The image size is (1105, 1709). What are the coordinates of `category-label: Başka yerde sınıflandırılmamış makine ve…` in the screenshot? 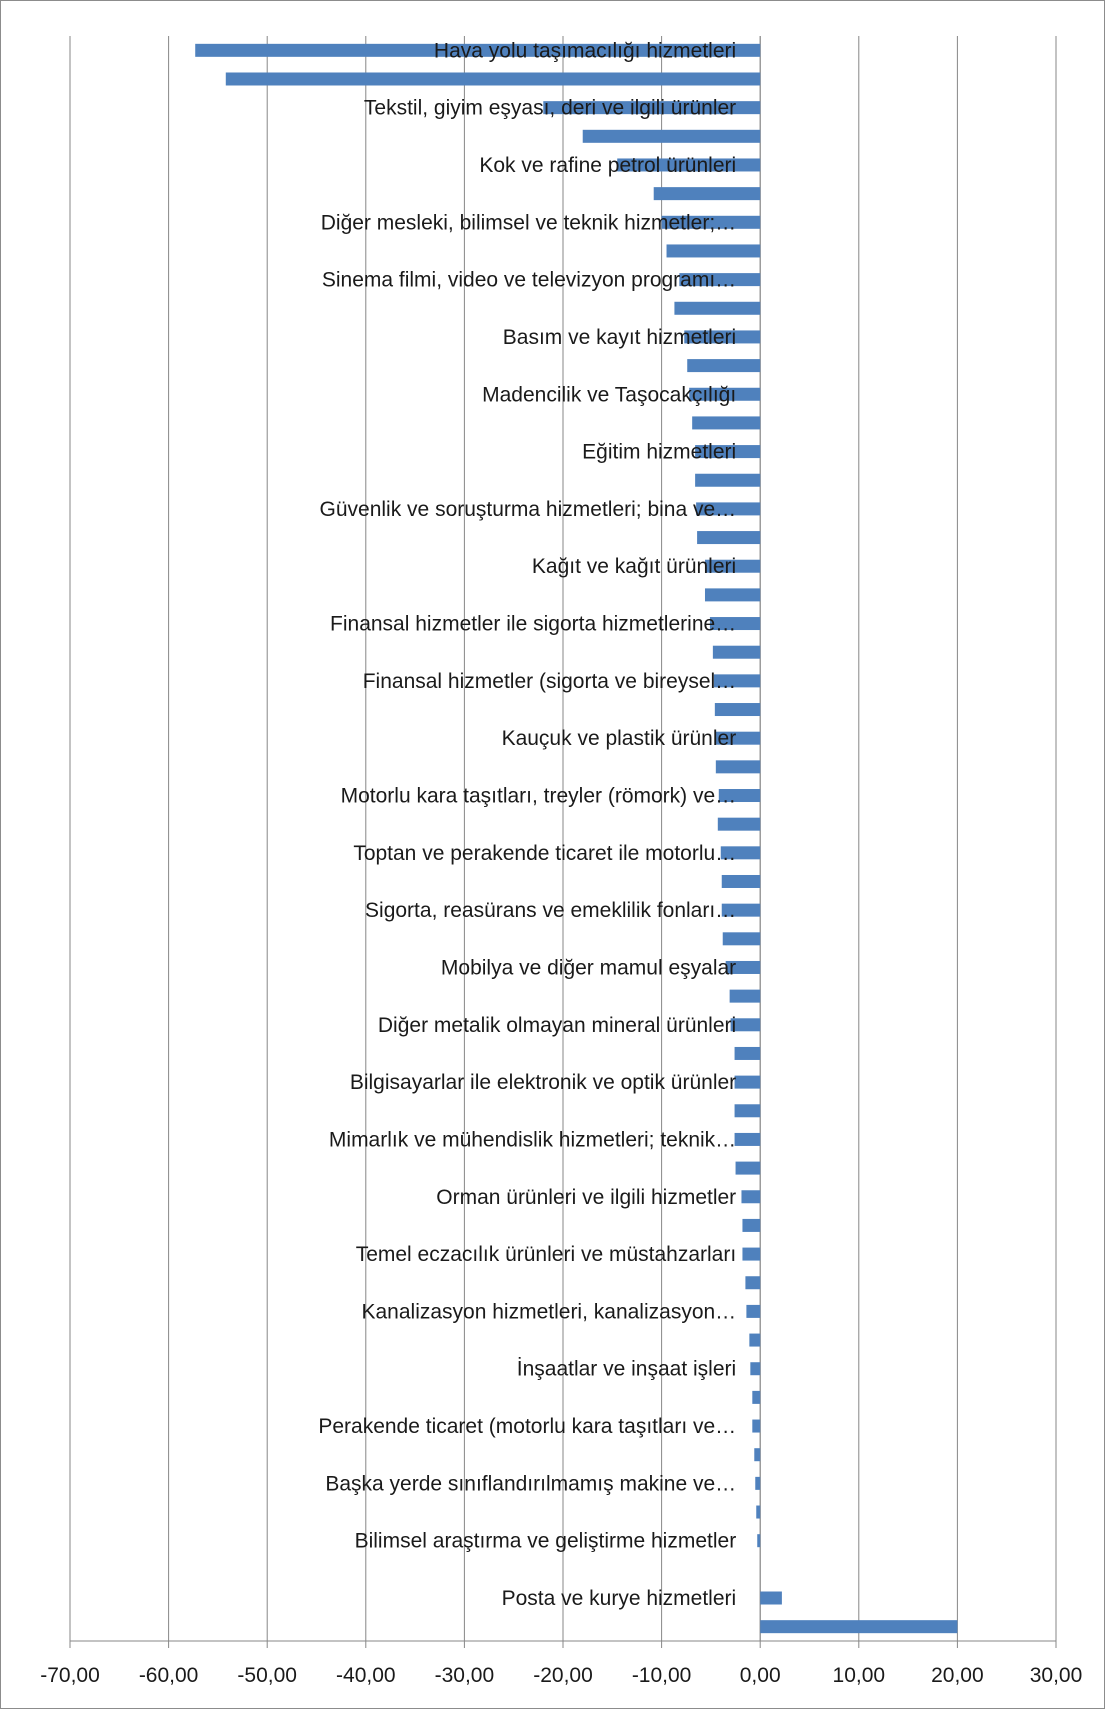 It's located at (530, 1483).